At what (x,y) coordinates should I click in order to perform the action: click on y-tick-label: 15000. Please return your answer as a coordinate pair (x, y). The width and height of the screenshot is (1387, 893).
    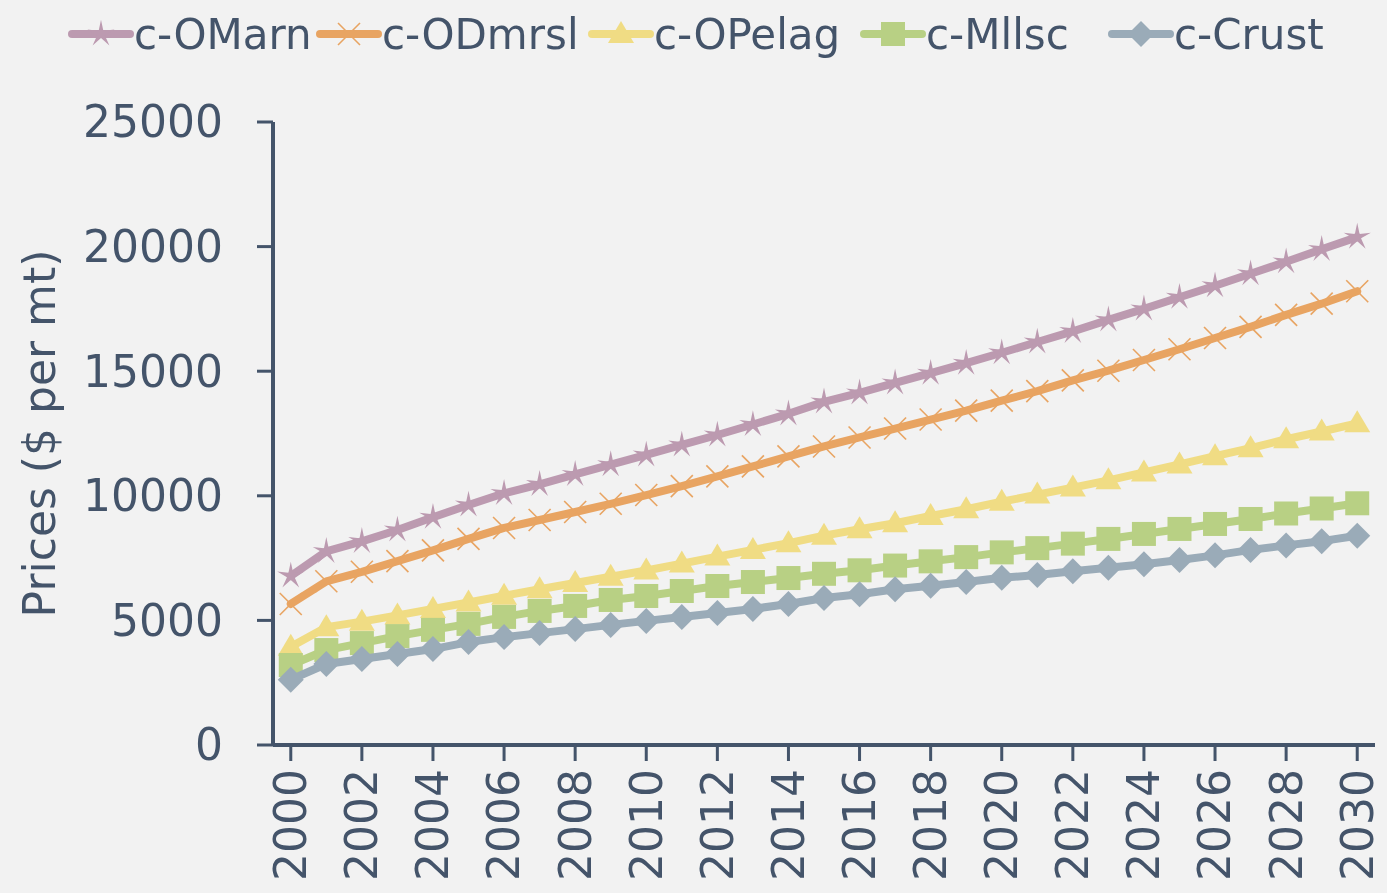
    Looking at the image, I should click on (153, 371).